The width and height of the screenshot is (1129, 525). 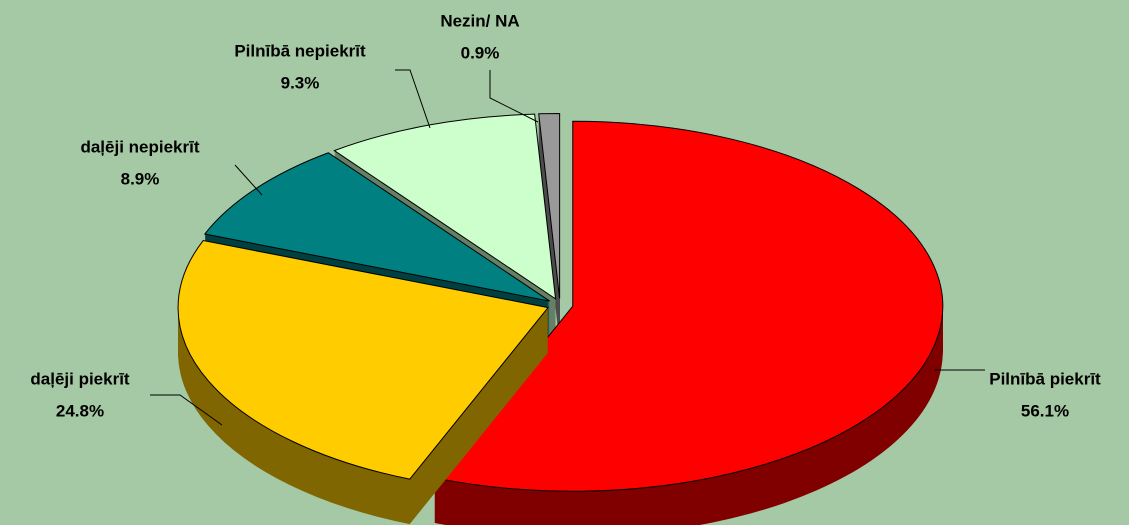 What do you see at coordinates (300, 50) in the screenshot?
I see `category-label: Pilnībā nepiekrīt` at bounding box center [300, 50].